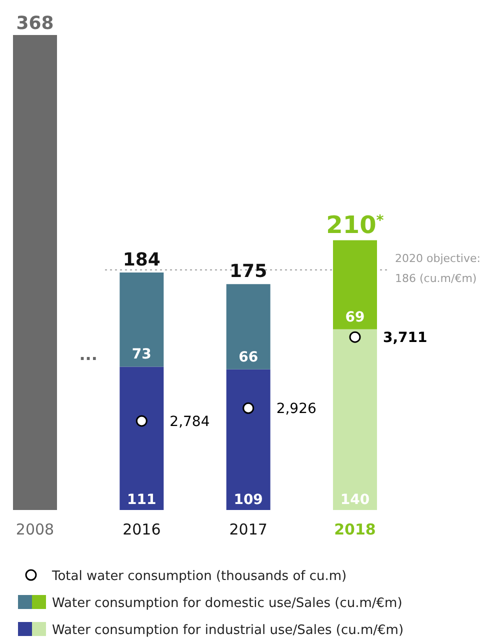  I want to click on data-label: 109, so click(248, 500).